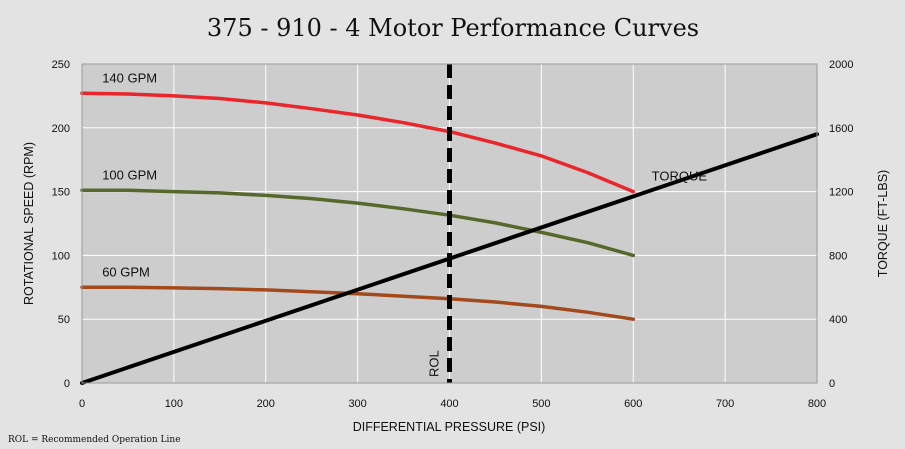  I want to click on y-tick-label: 150, so click(61, 193).